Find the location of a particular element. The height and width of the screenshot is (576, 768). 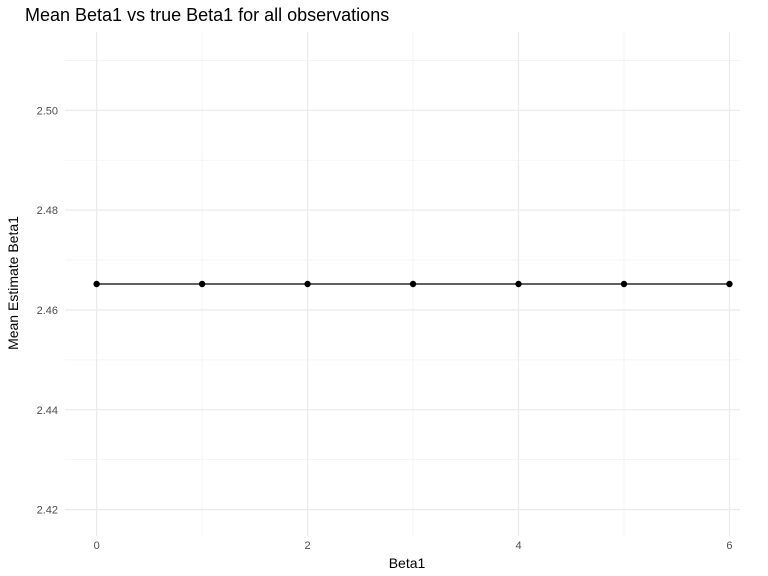

x-tick-label: 6 is located at coordinates (729, 546).